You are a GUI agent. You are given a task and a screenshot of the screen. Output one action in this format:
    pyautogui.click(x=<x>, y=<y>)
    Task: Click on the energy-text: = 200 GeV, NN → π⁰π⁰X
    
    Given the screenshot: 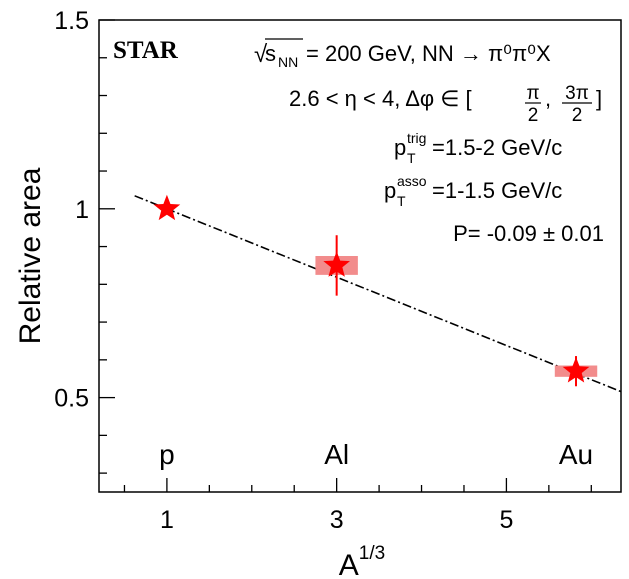 What is the action you would take?
    pyautogui.click(x=428, y=53)
    